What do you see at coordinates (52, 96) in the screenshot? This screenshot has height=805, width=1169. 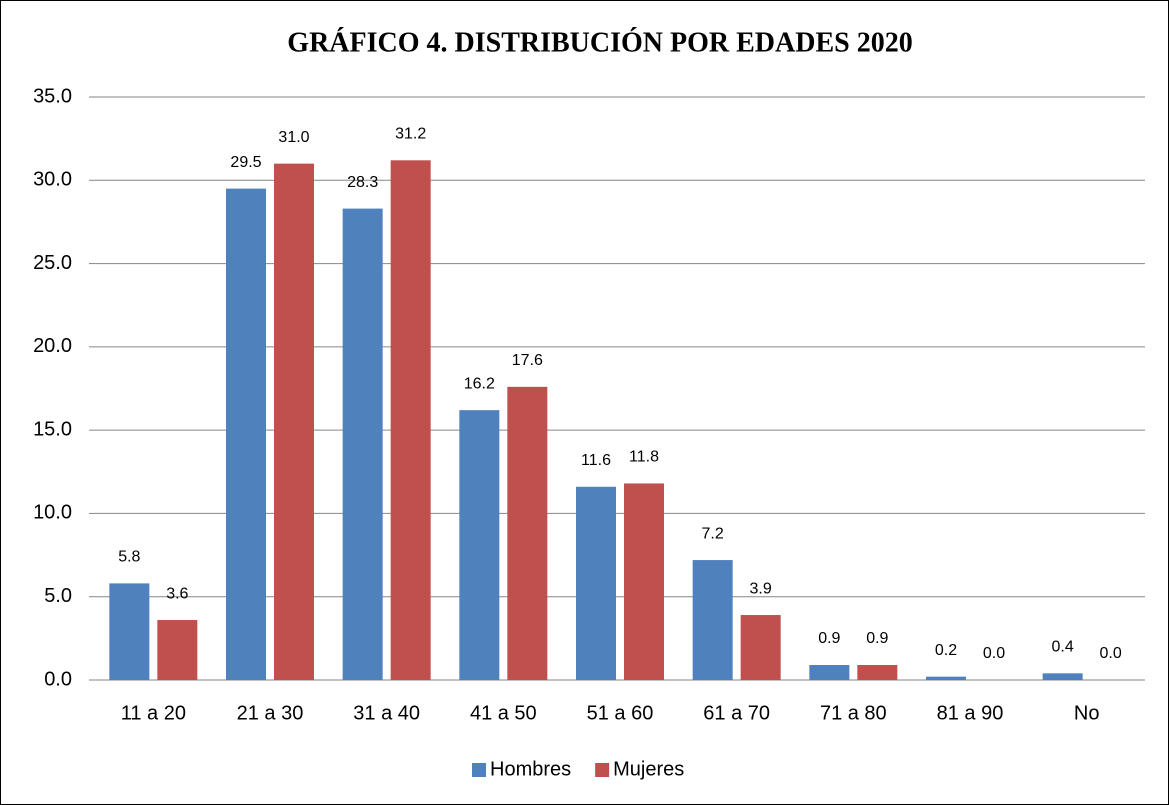 I see `y-tick-label: 35.0` at bounding box center [52, 96].